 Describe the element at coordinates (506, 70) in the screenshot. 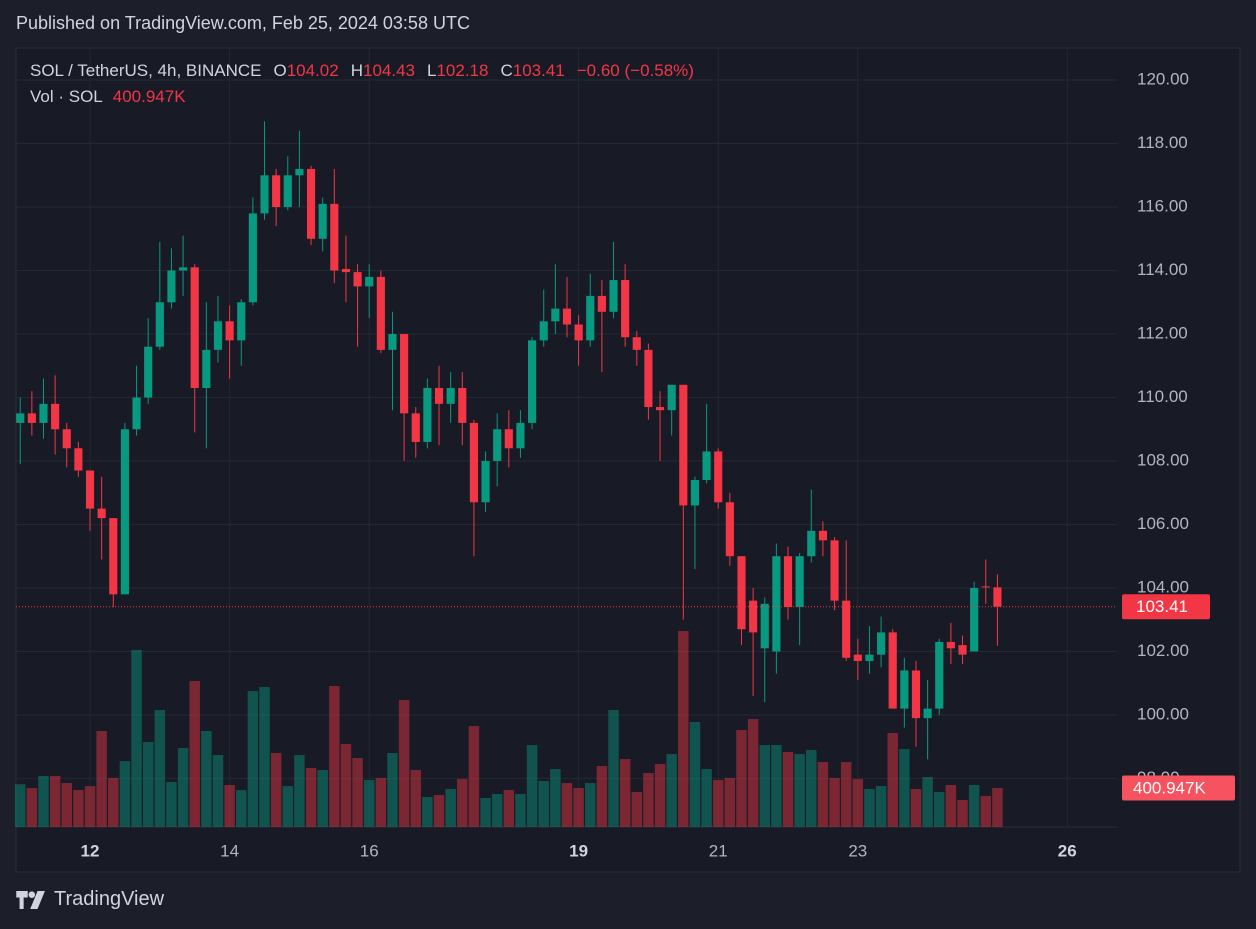

I see `ohlc-label: C` at that location.